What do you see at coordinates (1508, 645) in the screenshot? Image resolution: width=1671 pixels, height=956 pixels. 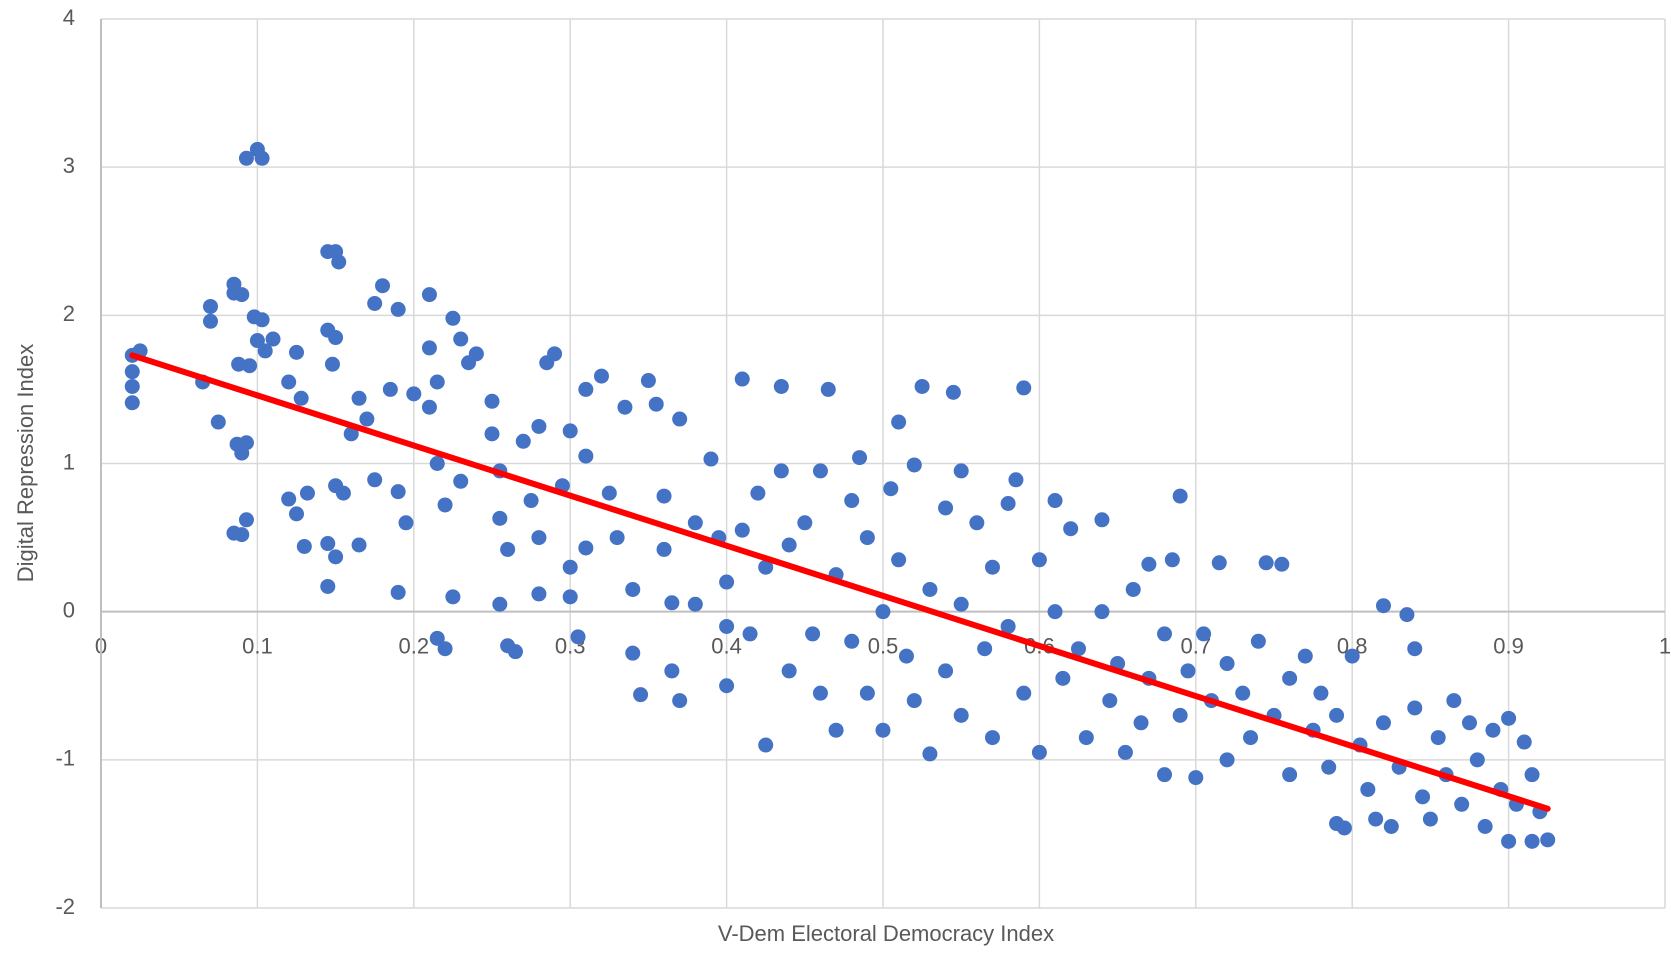 I see `x-tick-label: 0.9` at bounding box center [1508, 645].